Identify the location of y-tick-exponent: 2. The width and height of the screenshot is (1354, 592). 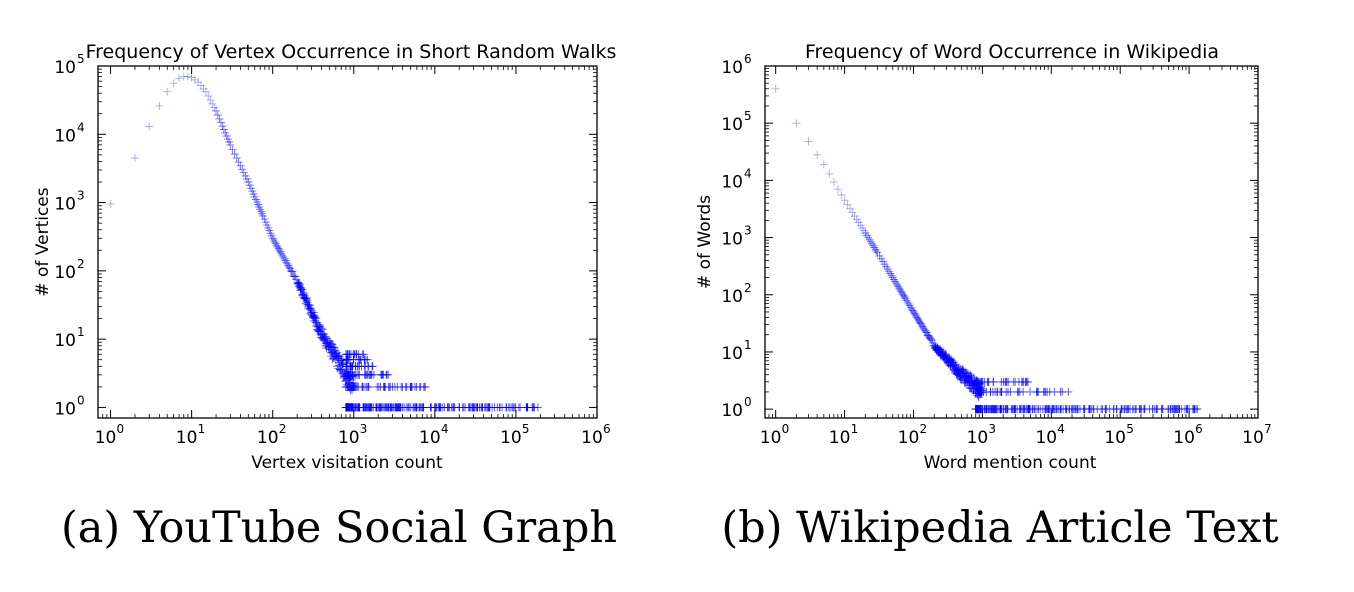
(748, 288).